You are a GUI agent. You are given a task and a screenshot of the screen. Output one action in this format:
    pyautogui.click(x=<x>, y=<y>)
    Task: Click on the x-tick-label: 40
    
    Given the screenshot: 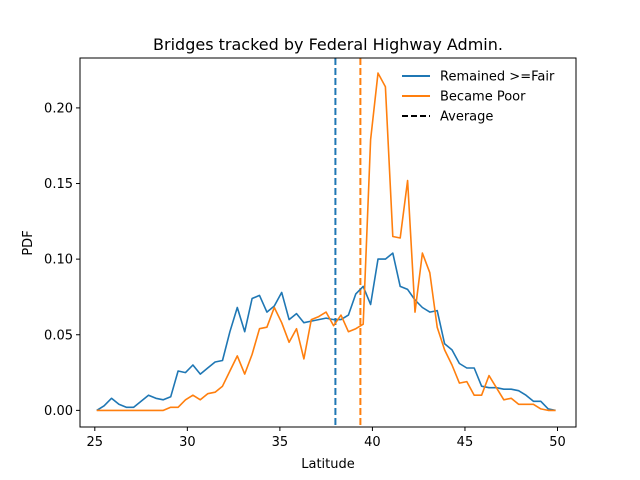 What is the action you would take?
    pyautogui.click(x=372, y=442)
    